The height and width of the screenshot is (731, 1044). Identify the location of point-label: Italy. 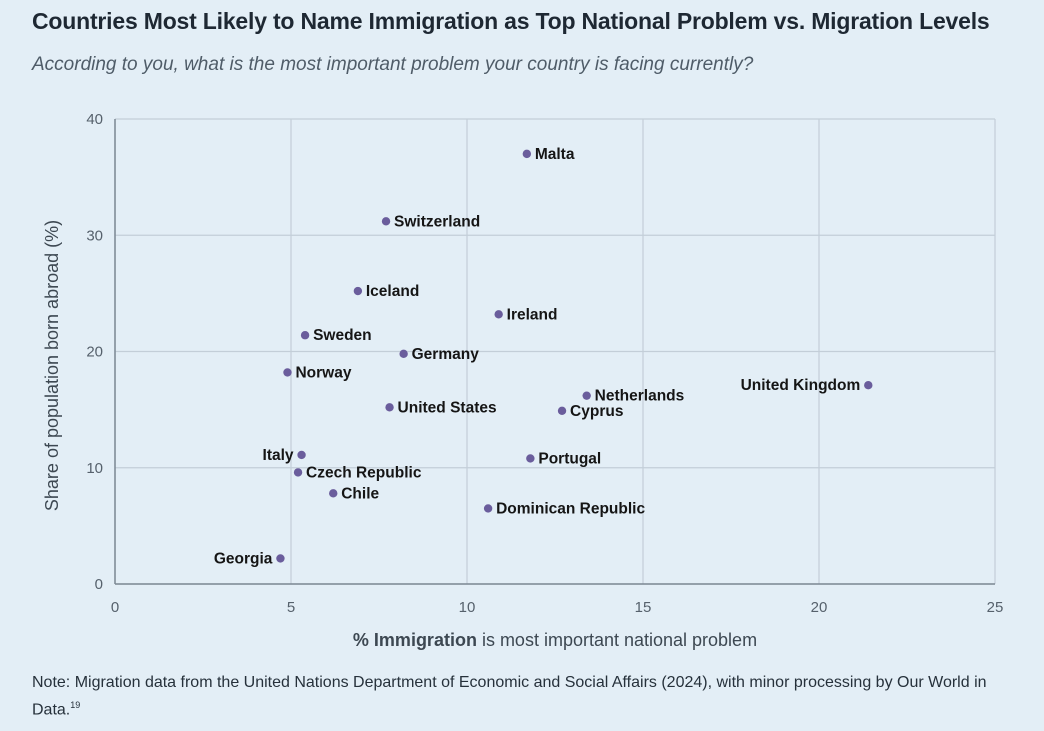
(278, 455).